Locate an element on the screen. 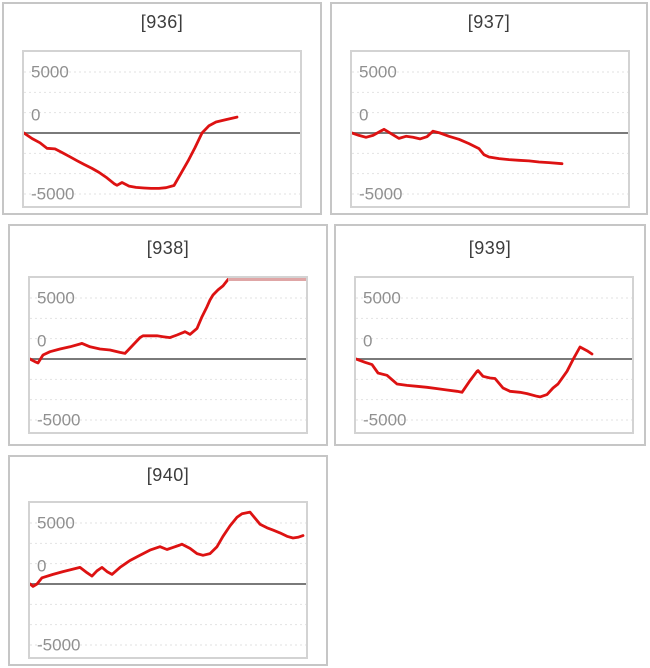 The image size is (650, 668). chart-title-936: [936] is located at coordinates (162, 22).